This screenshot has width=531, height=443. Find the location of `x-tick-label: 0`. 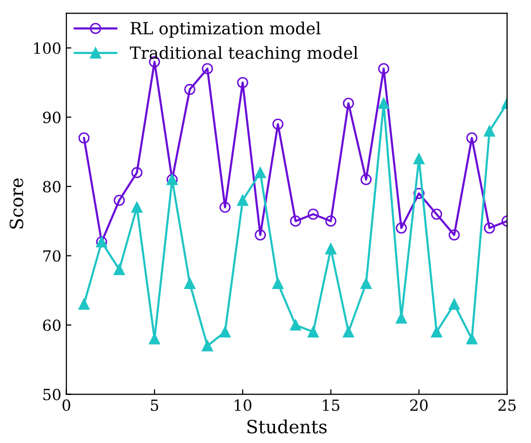

x-tick-label: 0 is located at coordinates (66, 405).